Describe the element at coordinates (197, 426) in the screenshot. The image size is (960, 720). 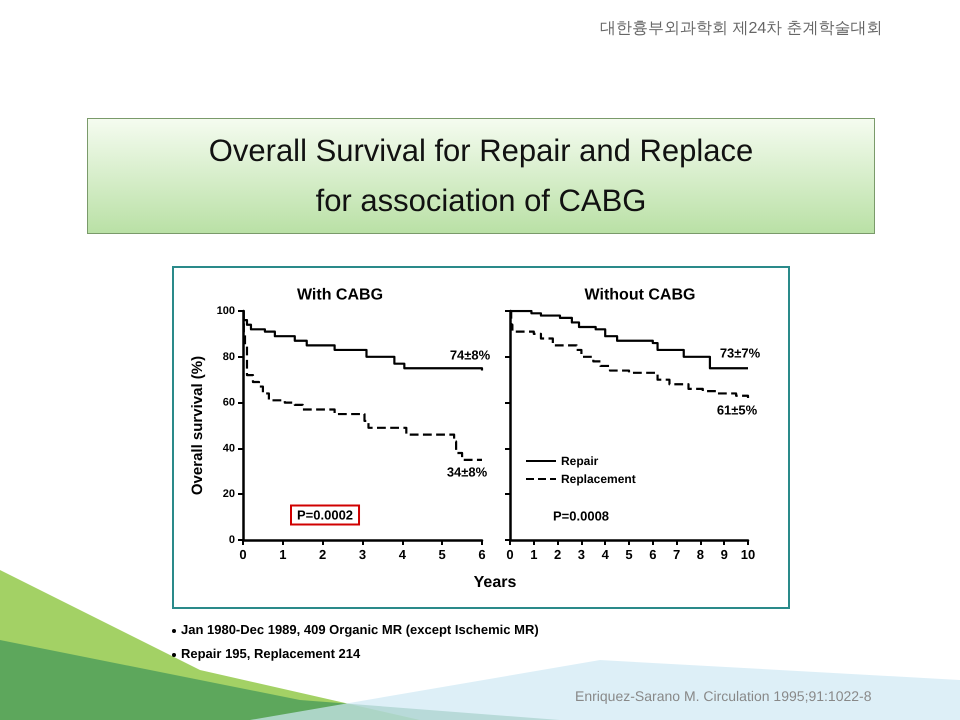
I see `y-axis-title: Overall survival (%)` at that location.